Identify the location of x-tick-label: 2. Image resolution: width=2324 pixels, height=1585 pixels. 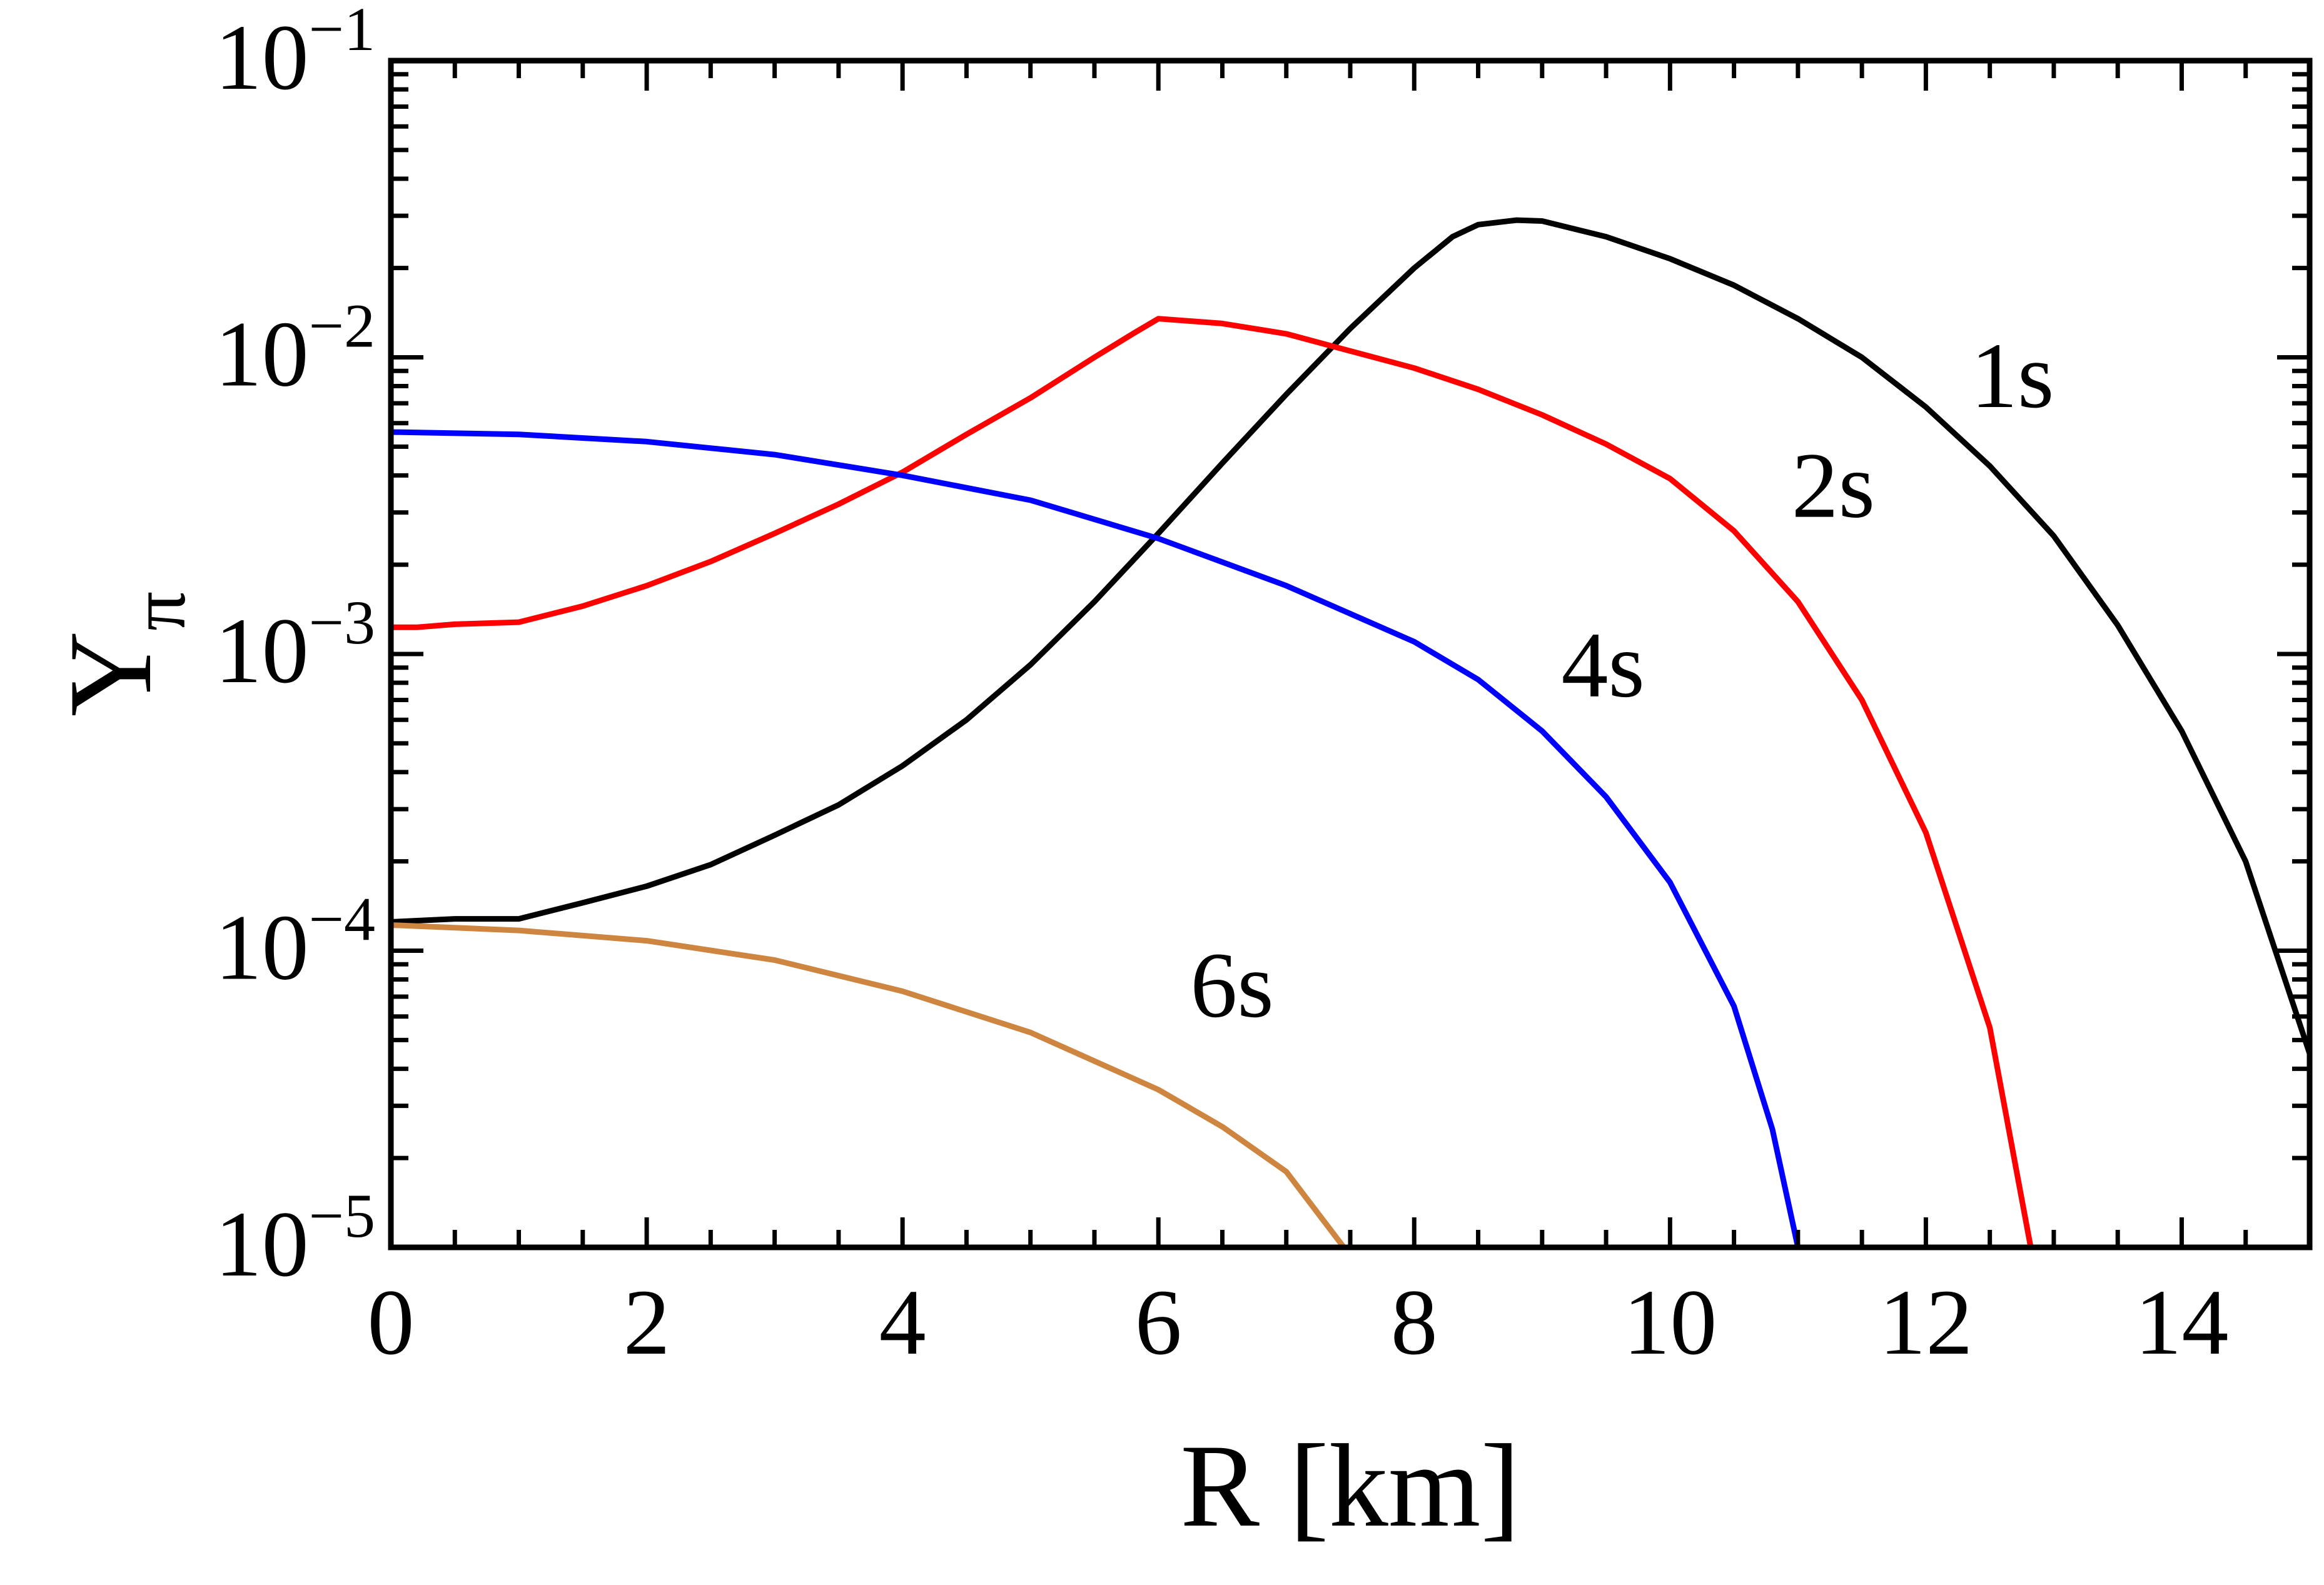
(647, 1322).